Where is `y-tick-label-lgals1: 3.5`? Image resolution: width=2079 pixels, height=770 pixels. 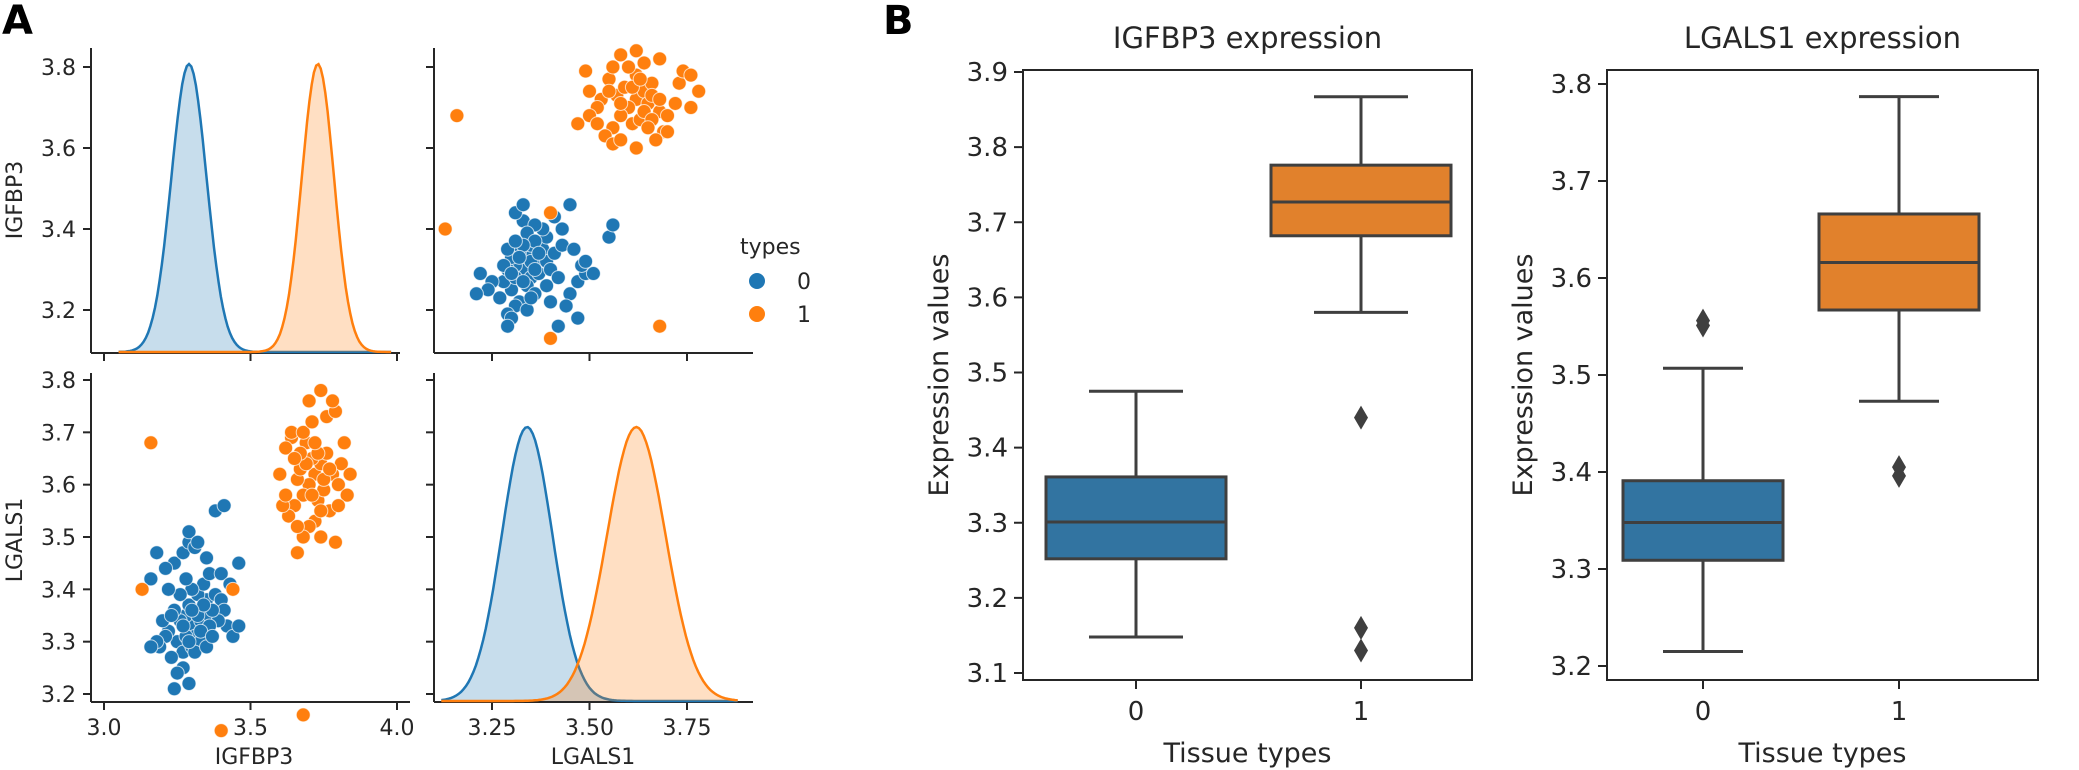
y-tick-label-lgals1: 3.5 is located at coordinates (58, 538).